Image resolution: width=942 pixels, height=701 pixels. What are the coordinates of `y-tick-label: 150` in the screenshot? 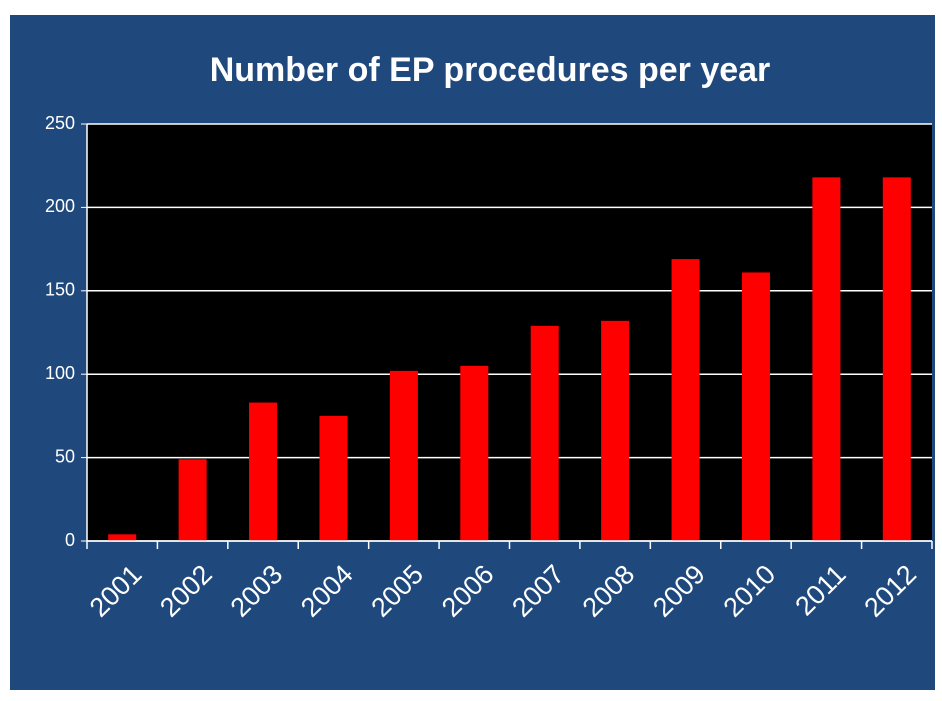 It's located at (60, 290).